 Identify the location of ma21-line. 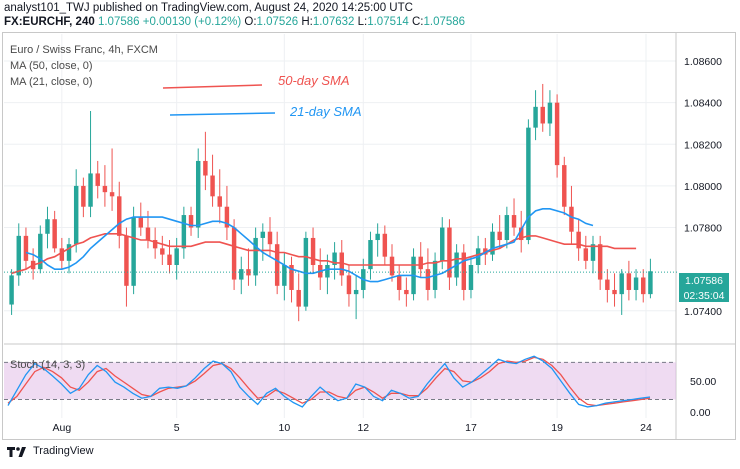
(309, 245).